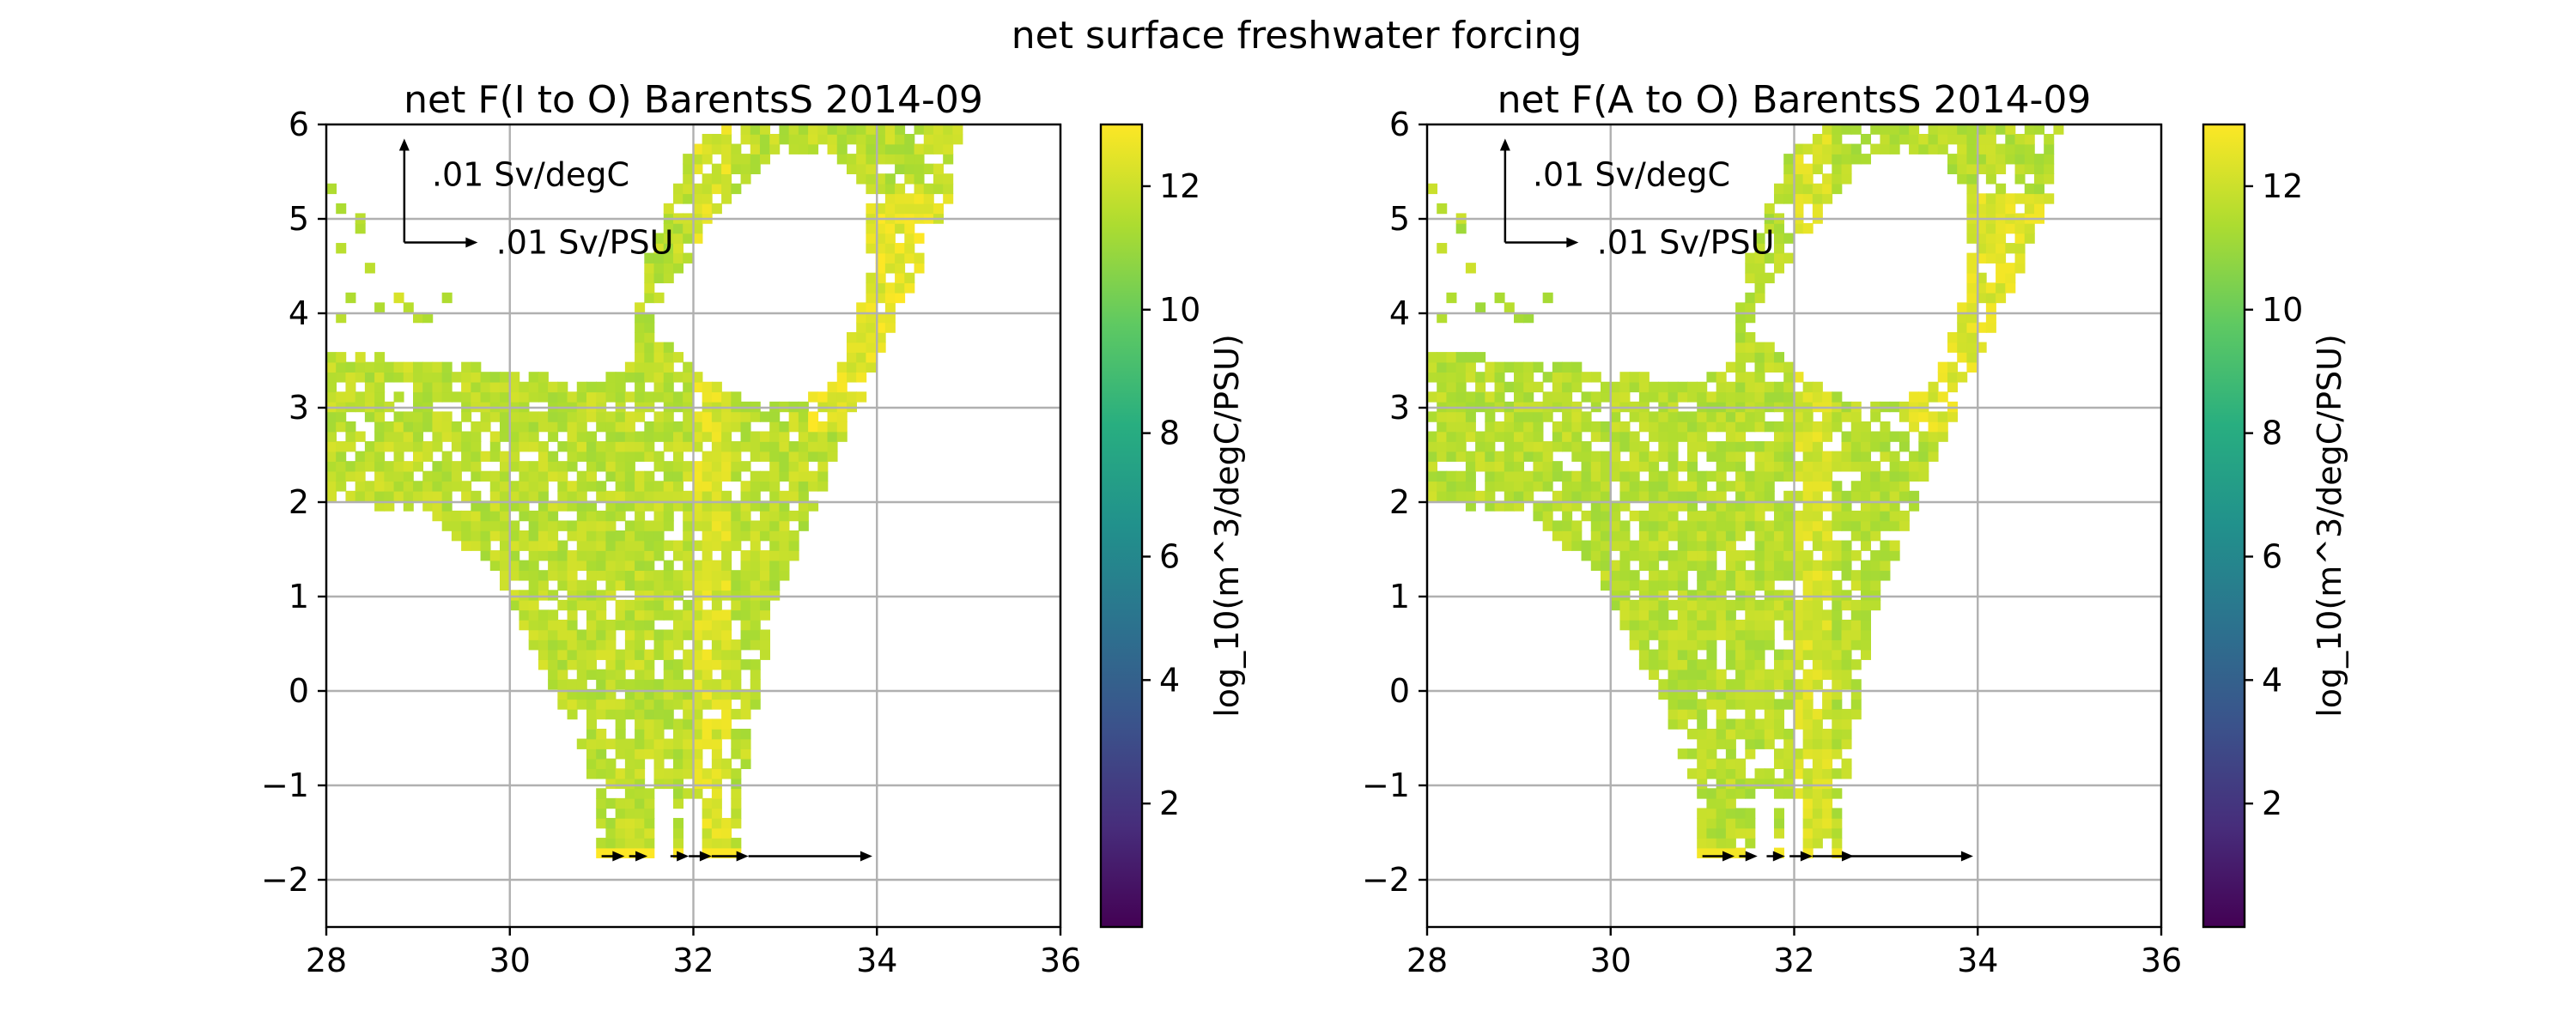 The height and width of the screenshot is (1030, 2576). I want to click on y-tick-label: 0, so click(299, 691).